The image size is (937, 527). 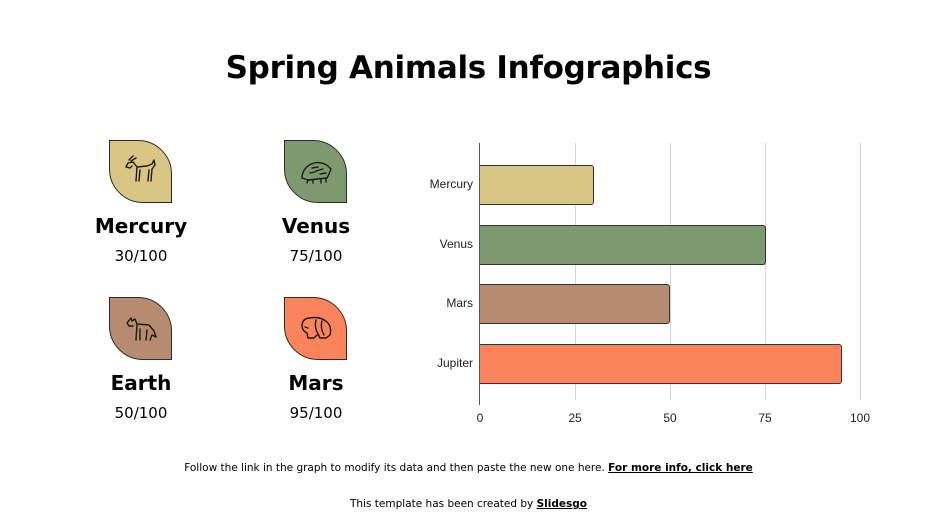 What do you see at coordinates (561, 504) in the screenshot?
I see `slidesgo-link: Slidesgo` at bounding box center [561, 504].